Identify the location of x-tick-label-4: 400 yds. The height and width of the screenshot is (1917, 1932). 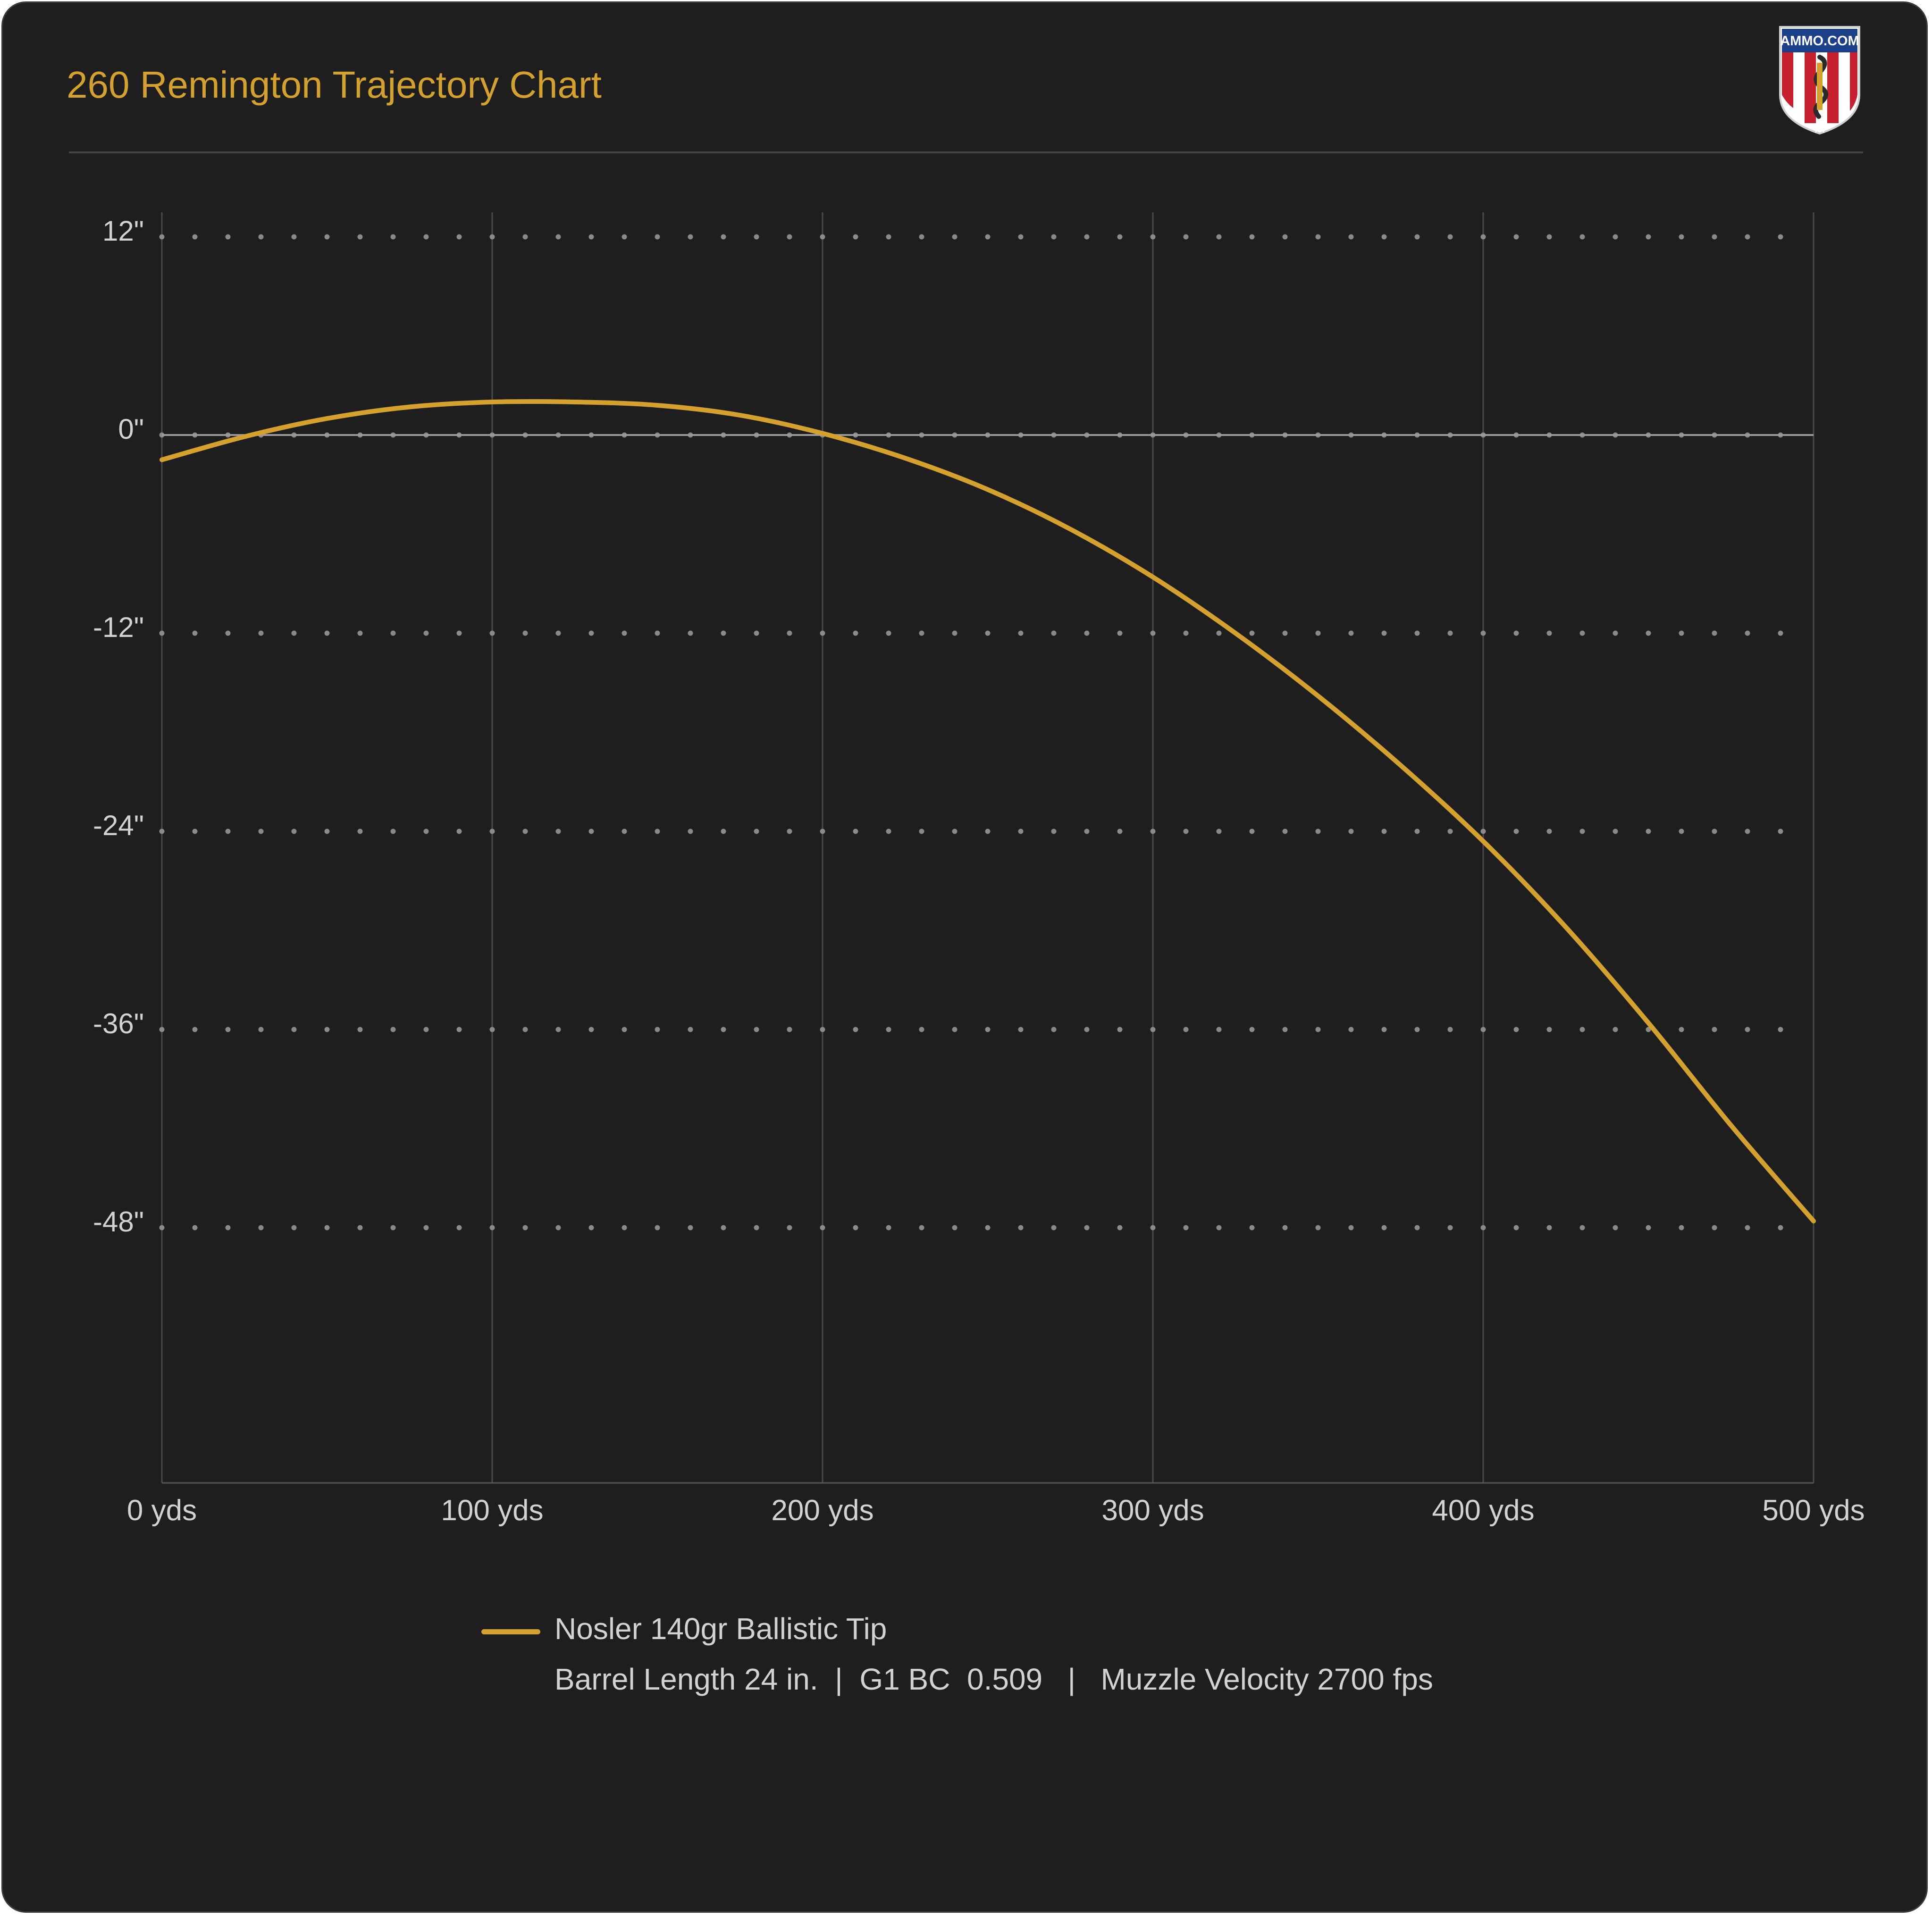
(1483, 1510).